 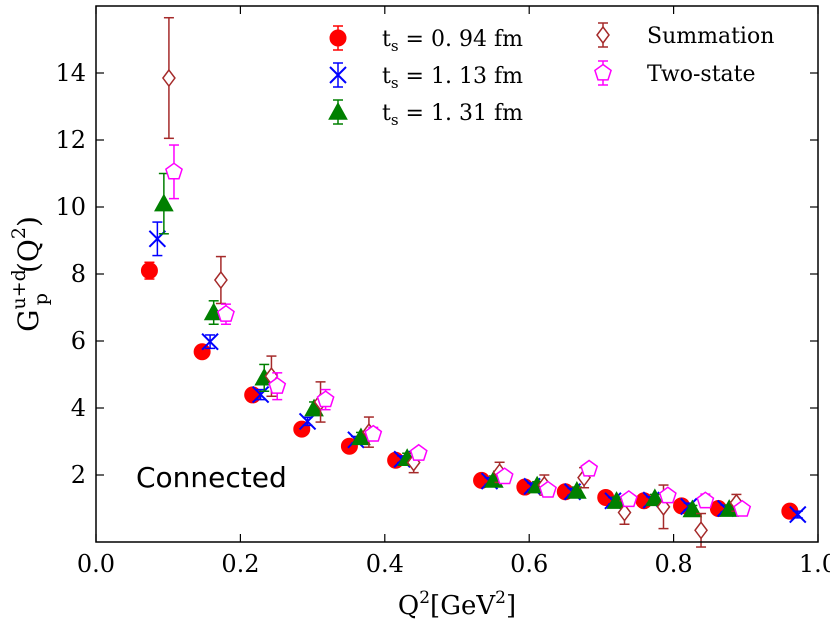 What do you see at coordinates (240, 564) in the screenshot?
I see `x-tick-label: 0.2` at bounding box center [240, 564].